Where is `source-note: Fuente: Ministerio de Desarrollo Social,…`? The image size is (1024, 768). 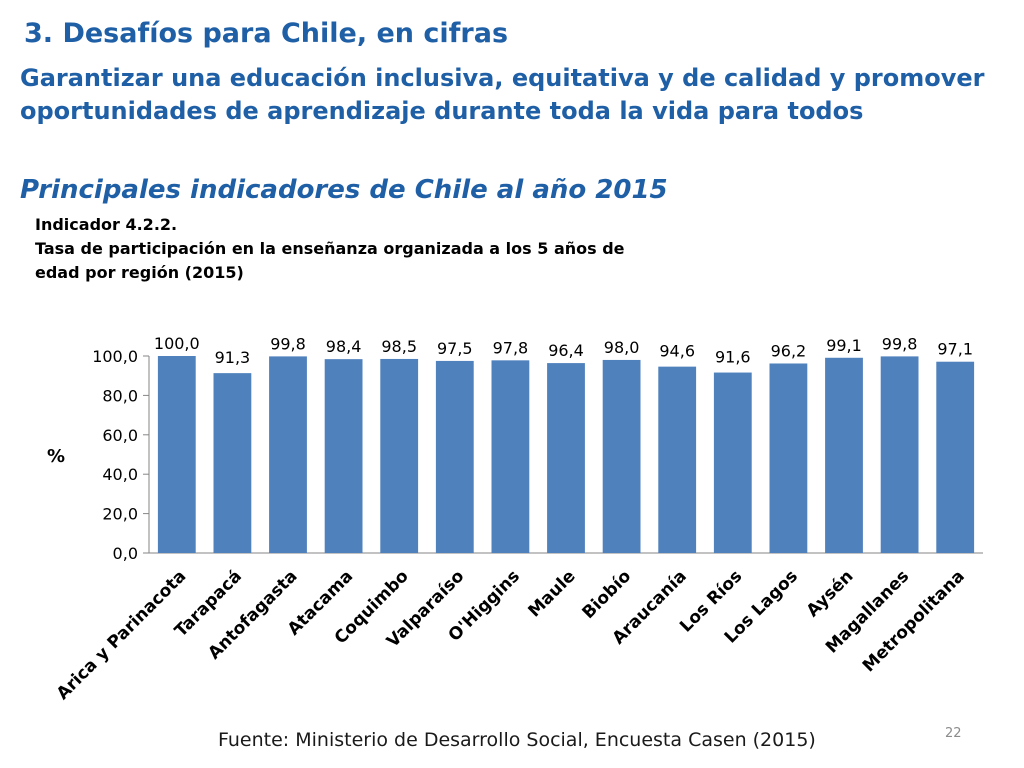
source-note: Fuente: Ministerio de Desarrollo Social,… is located at coordinates (517, 740).